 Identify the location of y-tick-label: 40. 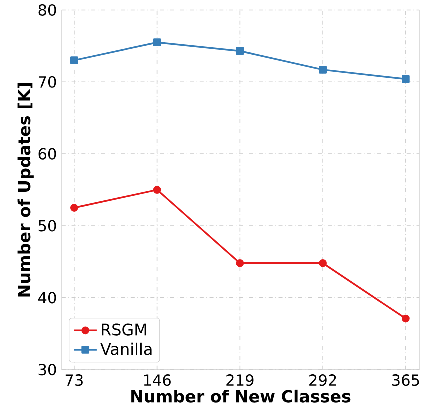
(47, 298).